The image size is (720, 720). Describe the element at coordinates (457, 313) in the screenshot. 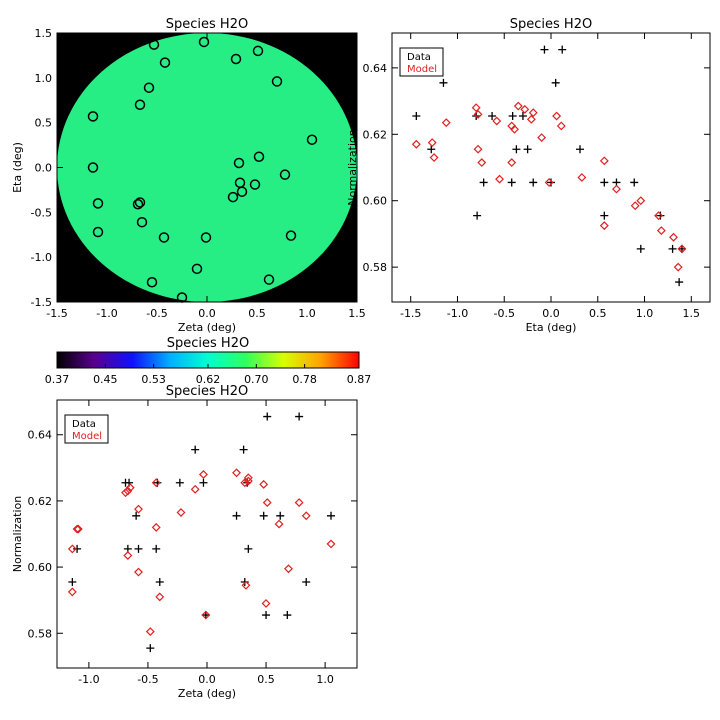

I see `eta-x-tick-label: -1.0` at that location.